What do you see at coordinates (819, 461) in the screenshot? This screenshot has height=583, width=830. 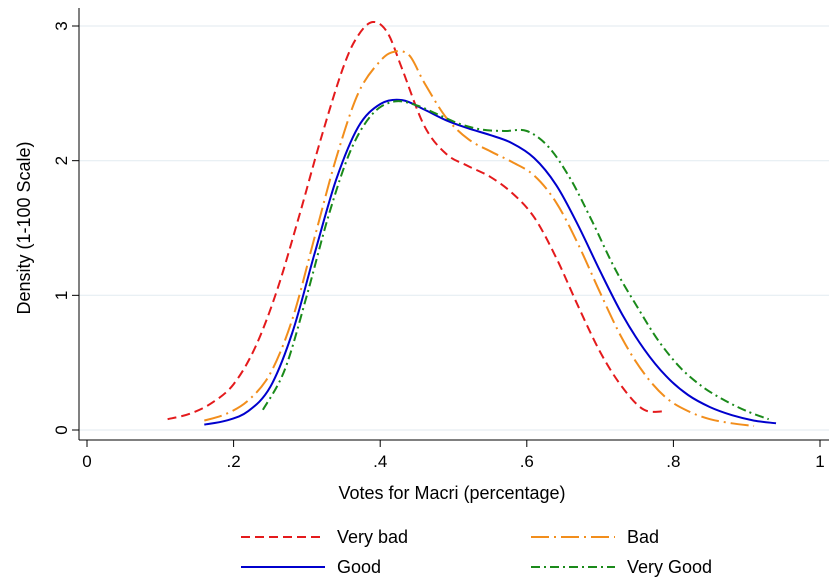 I see `x-tick-label-5: 1` at bounding box center [819, 461].